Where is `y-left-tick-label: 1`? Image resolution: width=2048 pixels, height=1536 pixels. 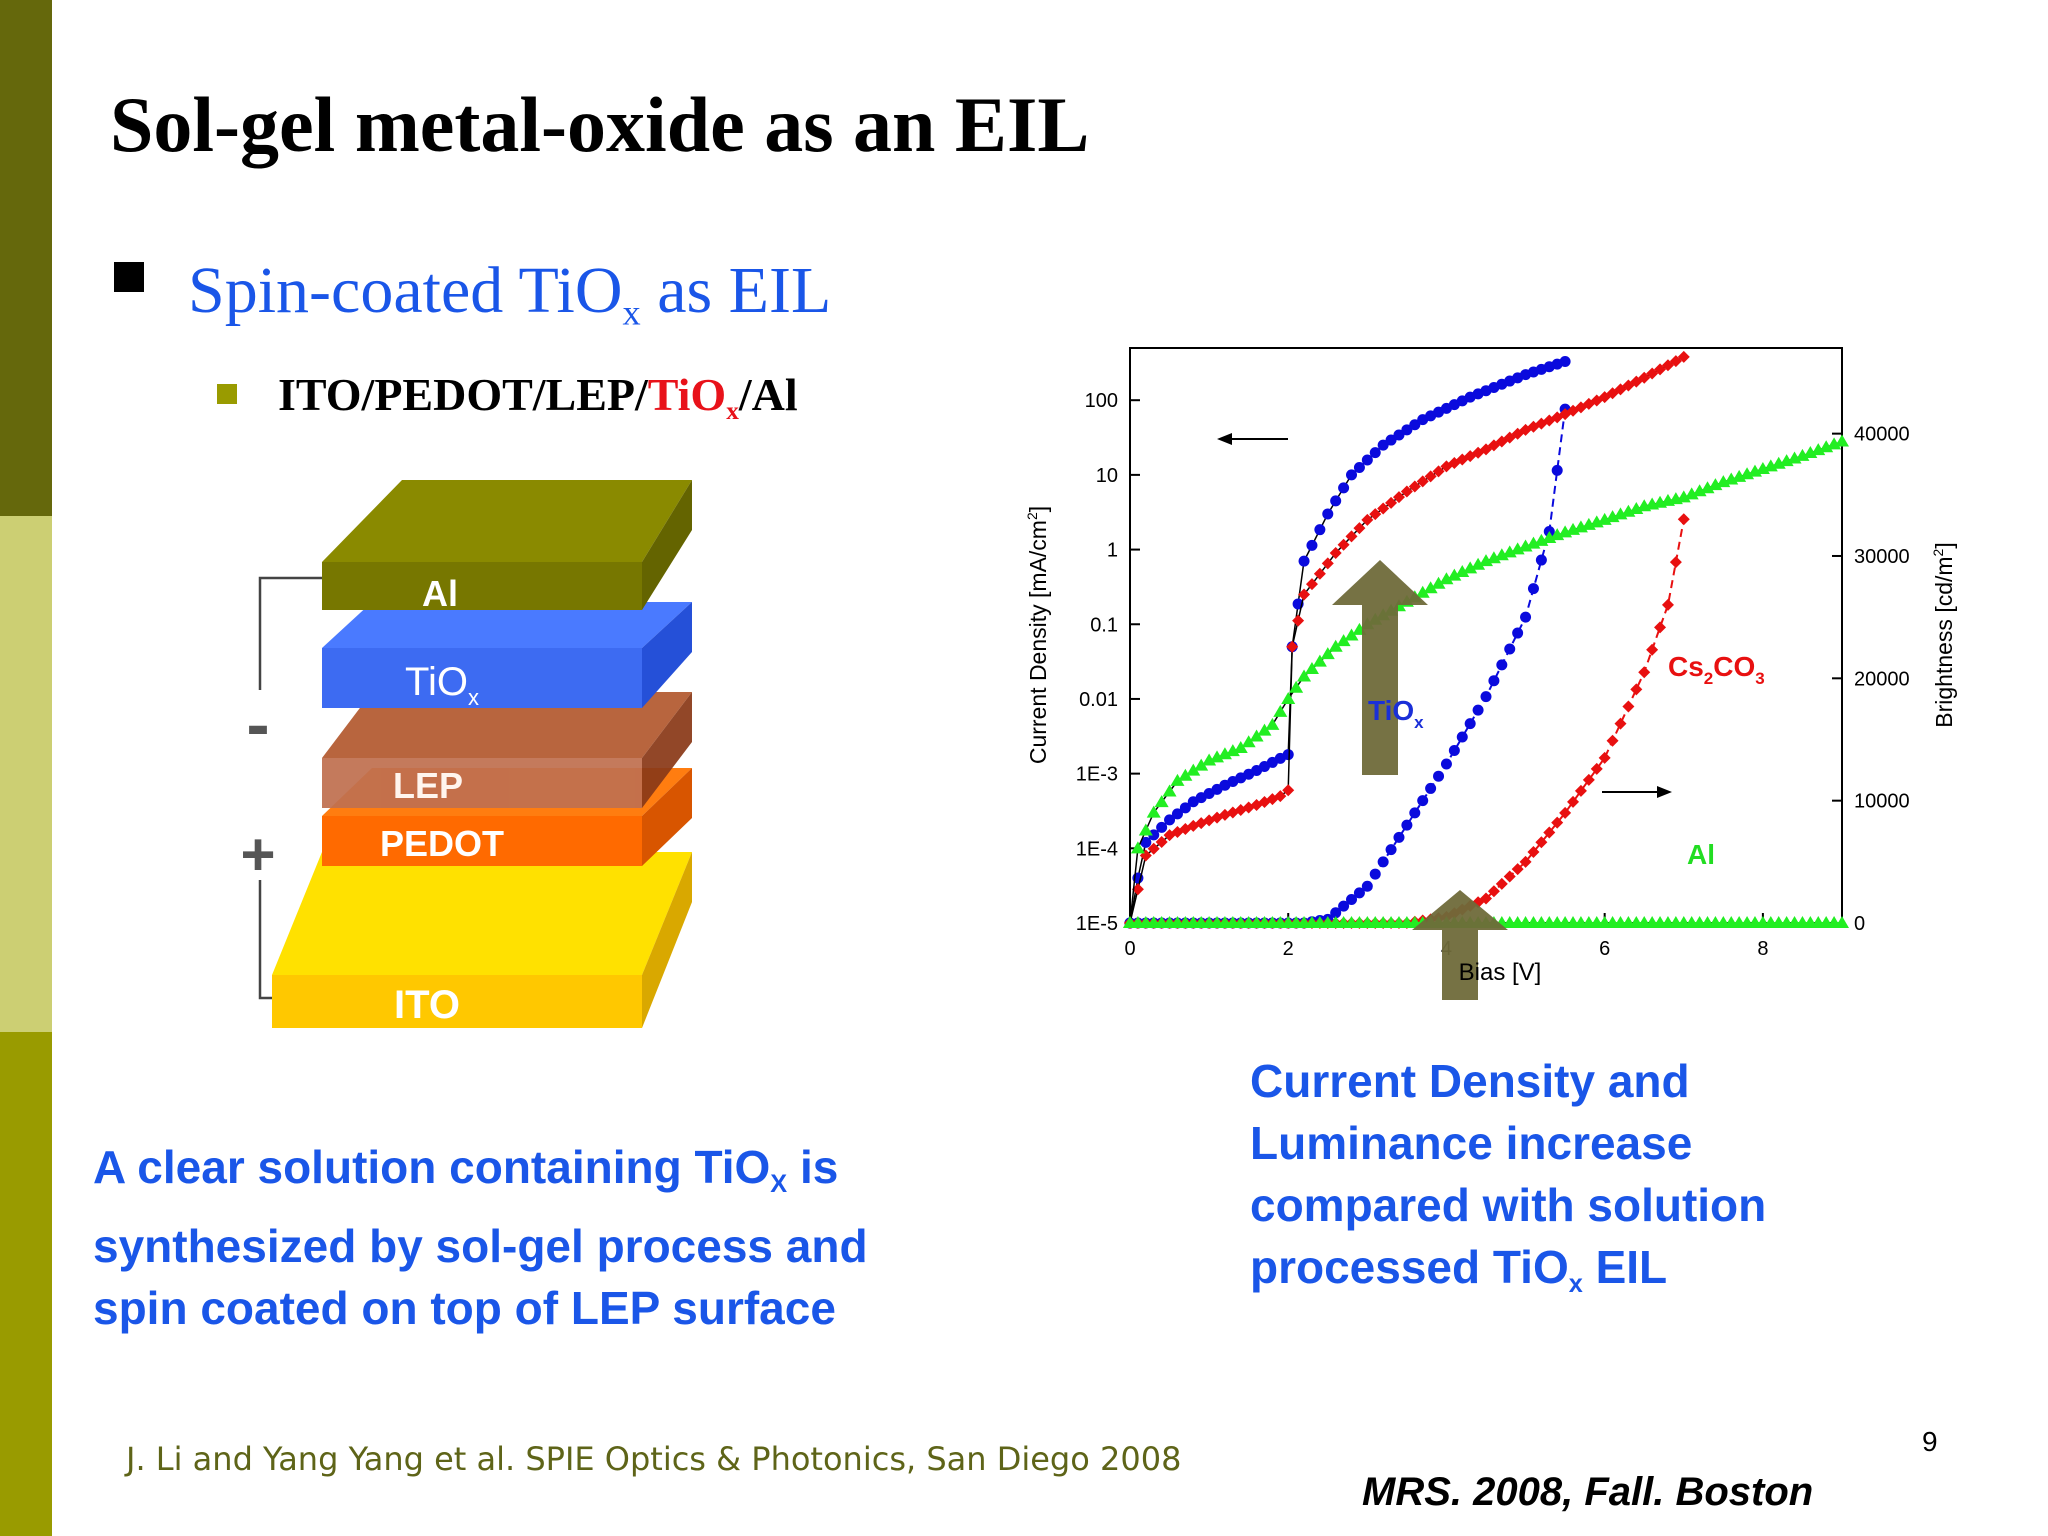 y-left-tick-label: 1 is located at coordinates (1112, 551).